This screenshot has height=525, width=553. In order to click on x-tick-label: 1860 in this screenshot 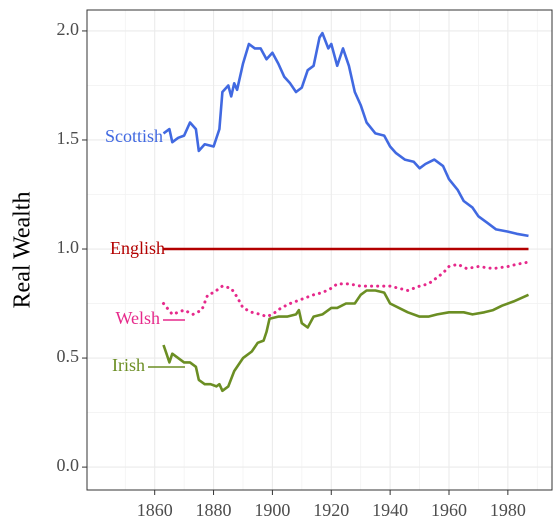, I will do `click(155, 510)`.